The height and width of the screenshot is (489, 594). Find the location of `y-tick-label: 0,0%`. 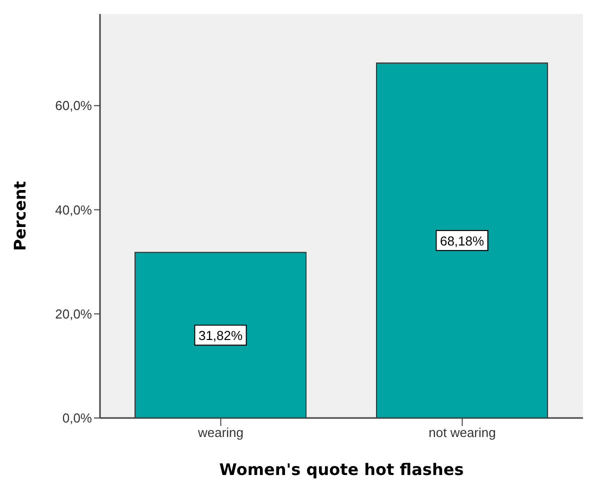

y-tick-label: 0,0% is located at coordinates (77, 418).